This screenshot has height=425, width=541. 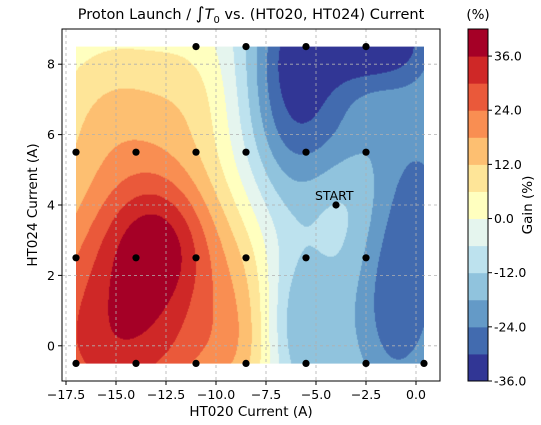 I want to click on x-tick-label: −5.0, so click(x=316, y=394).